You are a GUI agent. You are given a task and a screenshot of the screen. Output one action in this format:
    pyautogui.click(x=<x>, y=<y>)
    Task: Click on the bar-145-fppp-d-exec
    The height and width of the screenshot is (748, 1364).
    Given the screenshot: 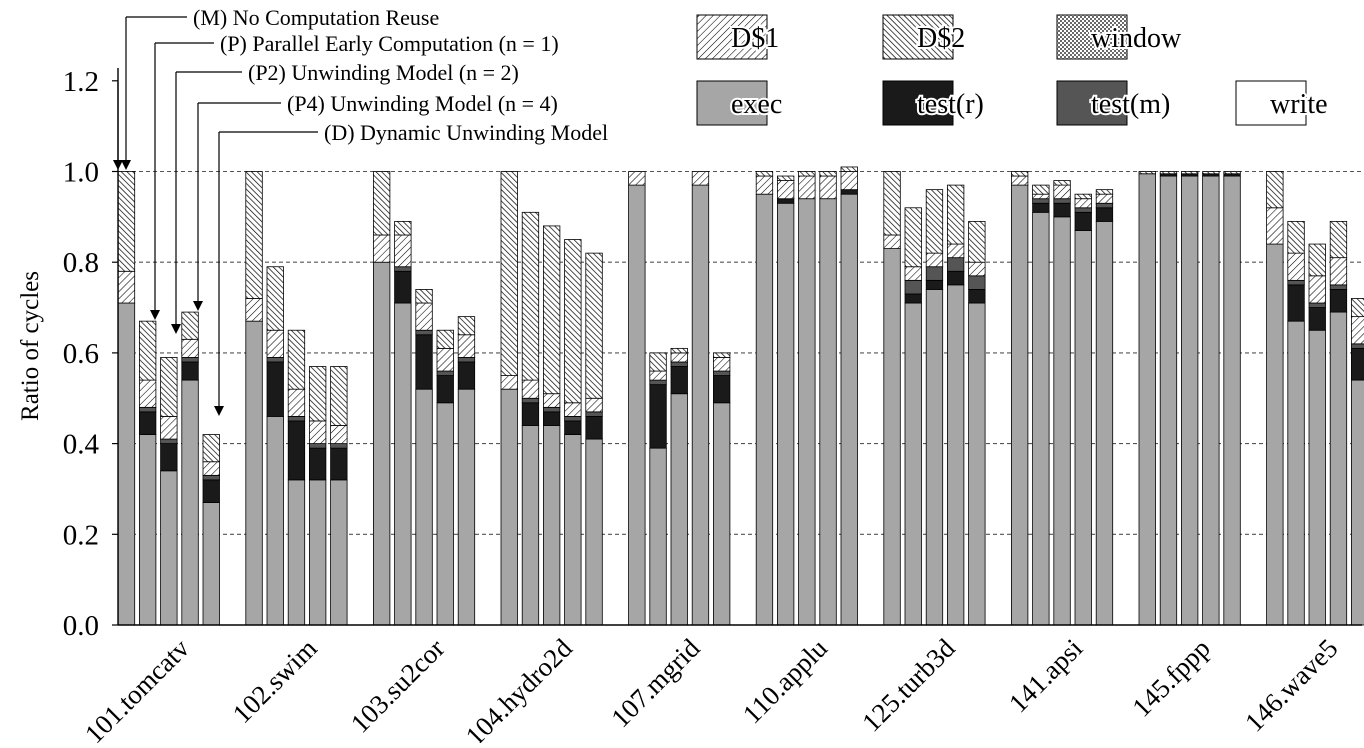 What is the action you would take?
    pyautogui.click(x=1232, y=400)
    